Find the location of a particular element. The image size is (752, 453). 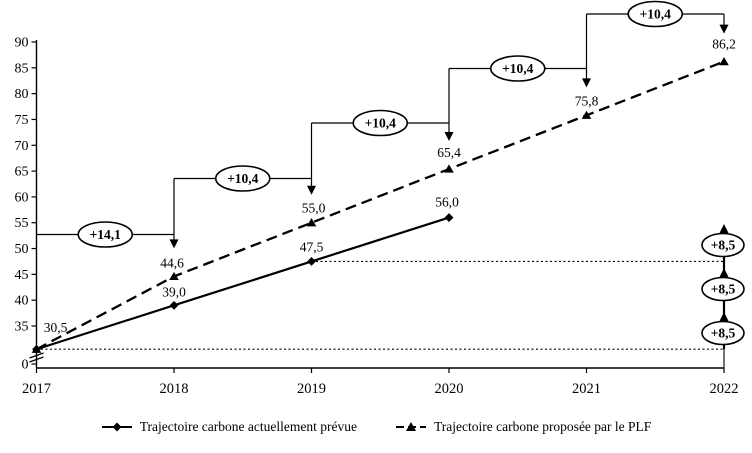

svg-text: 35 is located at coordinates (22, 327).